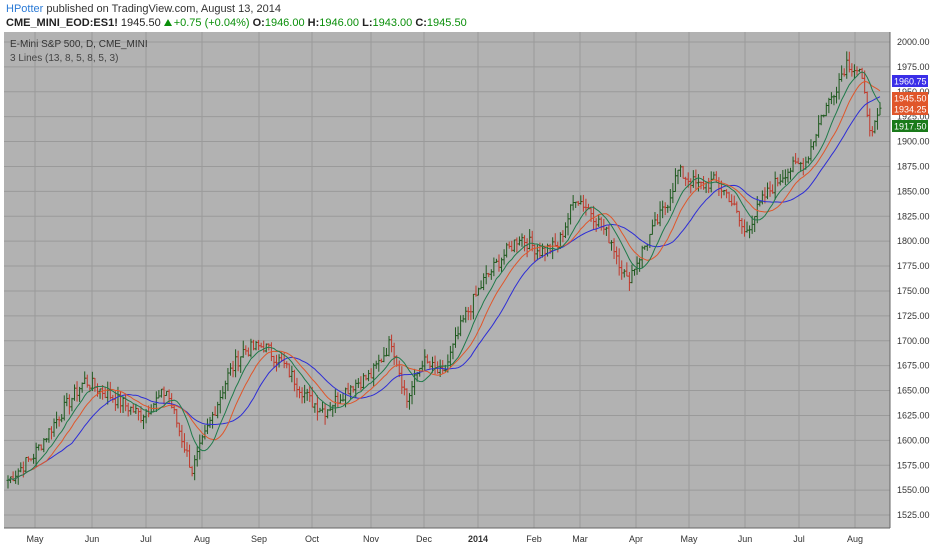 This screenshot has height=550, width=932. I want to click on time-axis, so click(445, 539).